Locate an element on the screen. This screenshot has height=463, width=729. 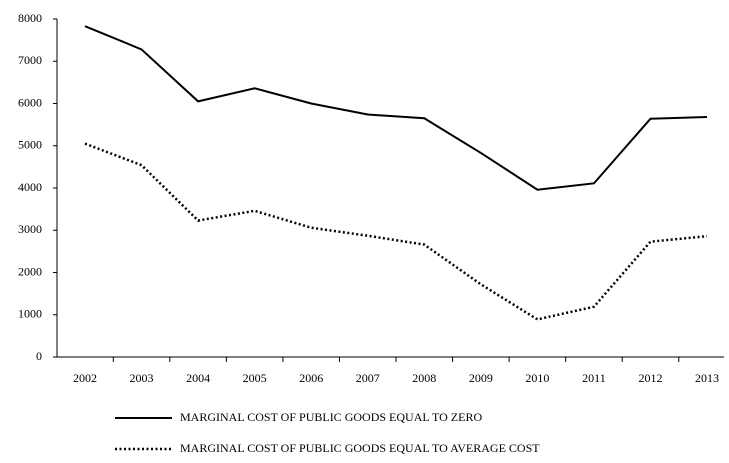
y-tick-label: 7000 is located at coordinates (30, 60).